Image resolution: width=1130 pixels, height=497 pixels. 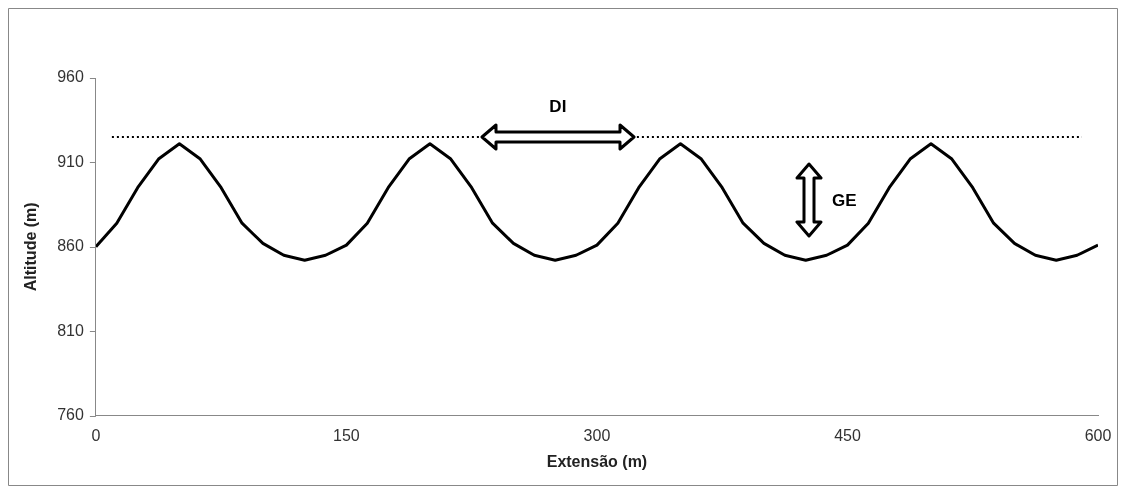 What do you see at coordinates (70, 77) in the screenshot?
I see `y-tick-label: 960` at bounding box center [70, 77].